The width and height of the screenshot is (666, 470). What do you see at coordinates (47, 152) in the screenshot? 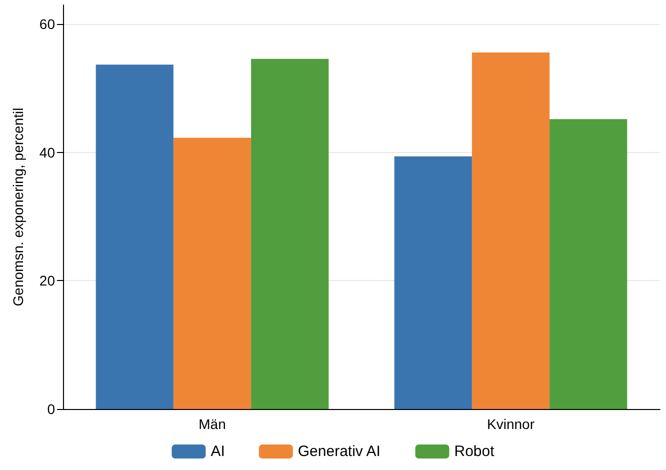
I see `y-tick-label: 40` at bounding box center [47, 152].